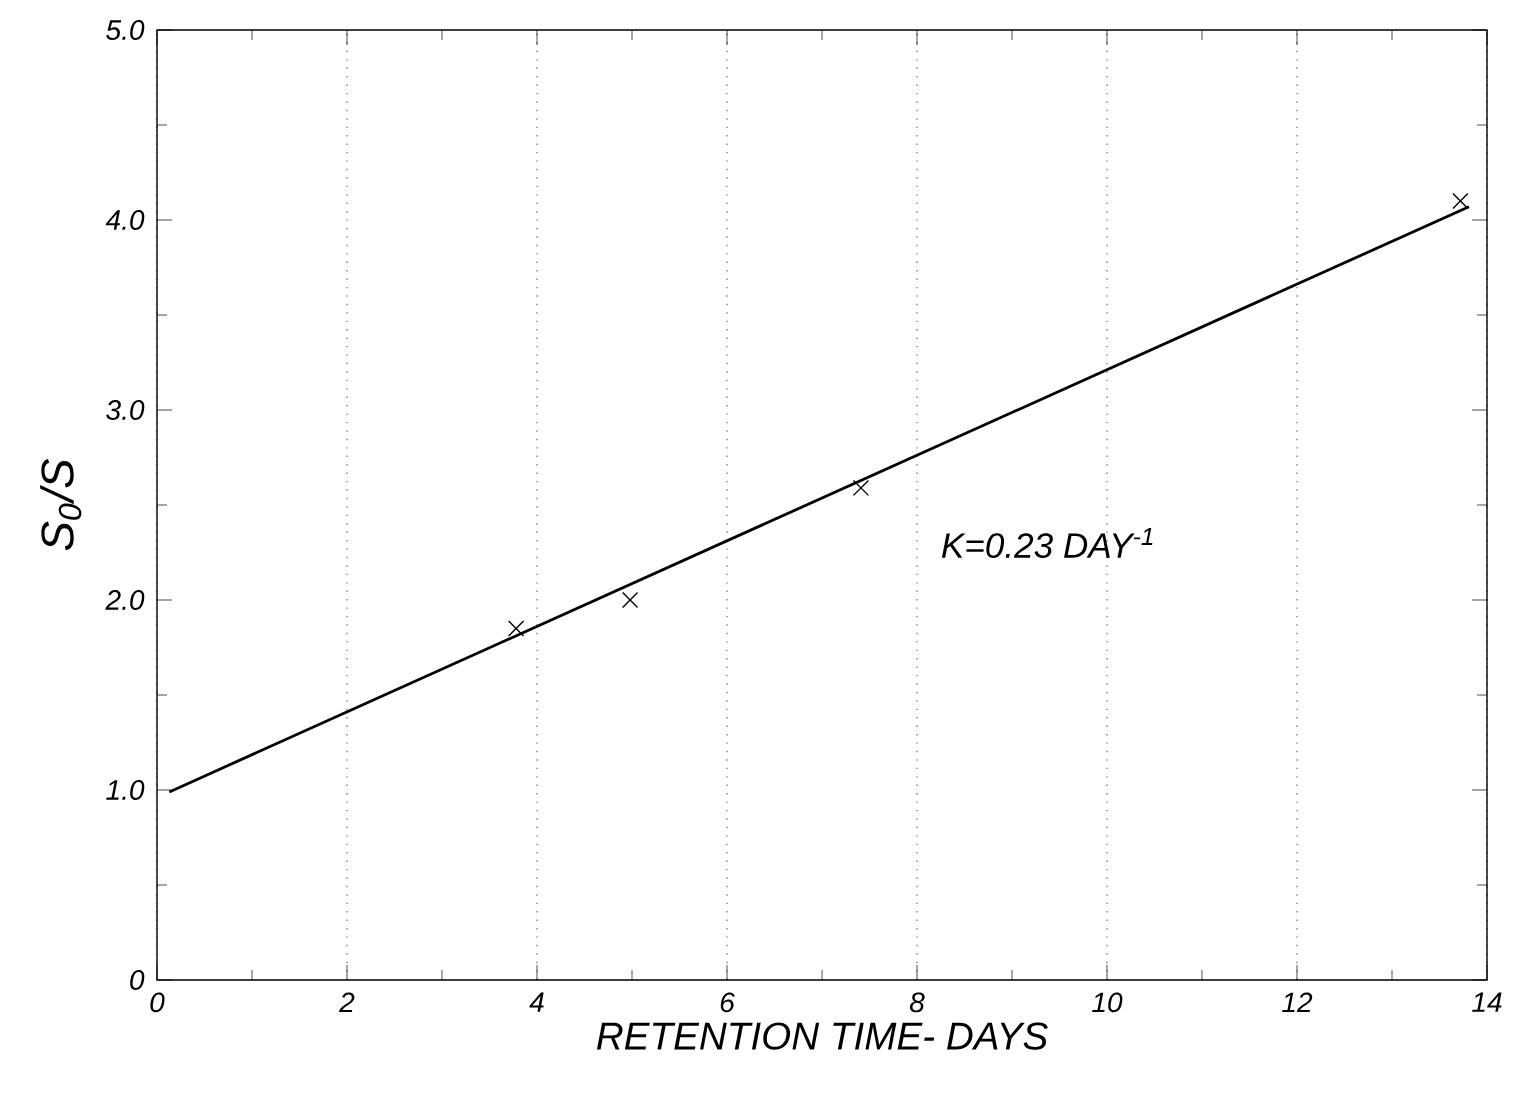 Image resolution: width=1529 pixels, height=1096 pixels. What do you see at coordinates (61, 504) in the screenshot?
I see `y-axis-title: S$_{0}$/S` at bounding box center [61, 504].